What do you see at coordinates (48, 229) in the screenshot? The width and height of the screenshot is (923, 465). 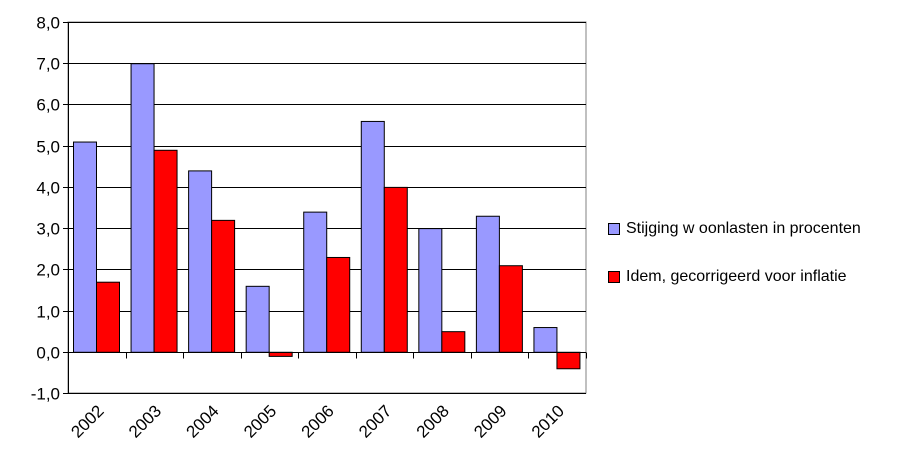 I see `y-tick-label: 3,0` at bounding box center [48, 229].